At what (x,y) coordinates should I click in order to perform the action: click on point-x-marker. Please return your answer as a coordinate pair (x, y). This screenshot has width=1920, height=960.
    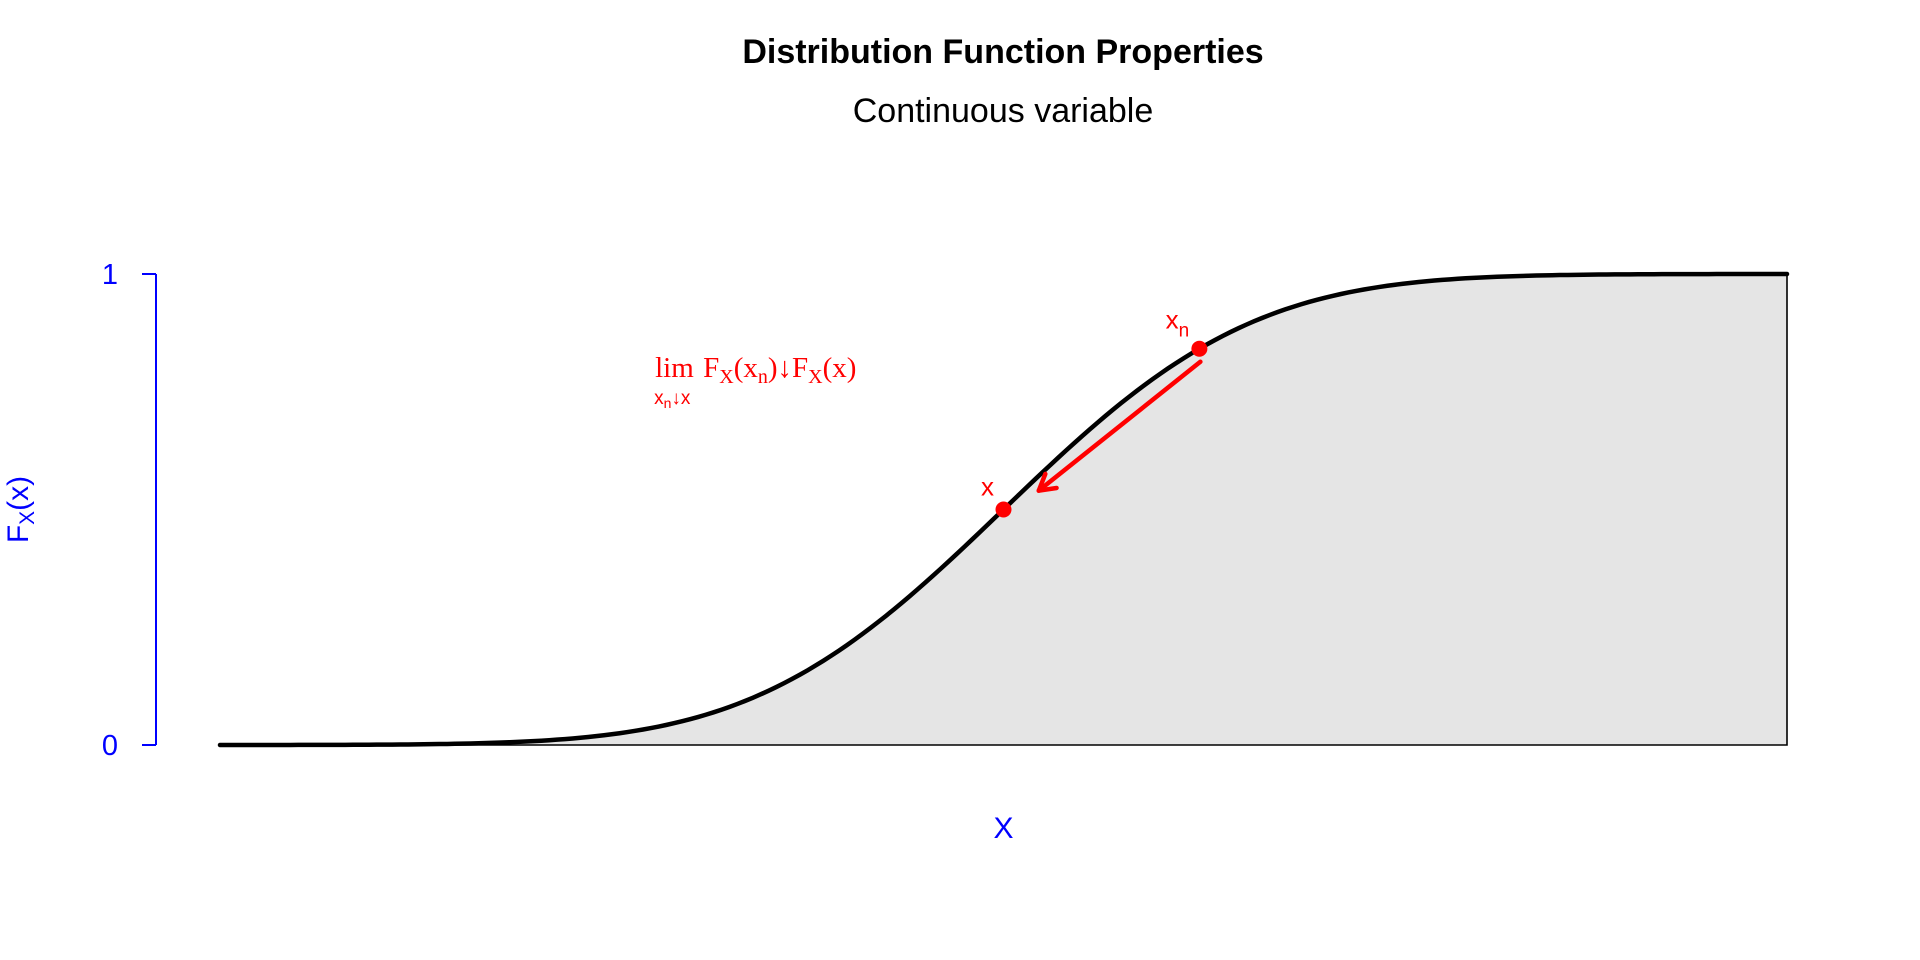
    Looking at the image, I should click on (1003, 509).